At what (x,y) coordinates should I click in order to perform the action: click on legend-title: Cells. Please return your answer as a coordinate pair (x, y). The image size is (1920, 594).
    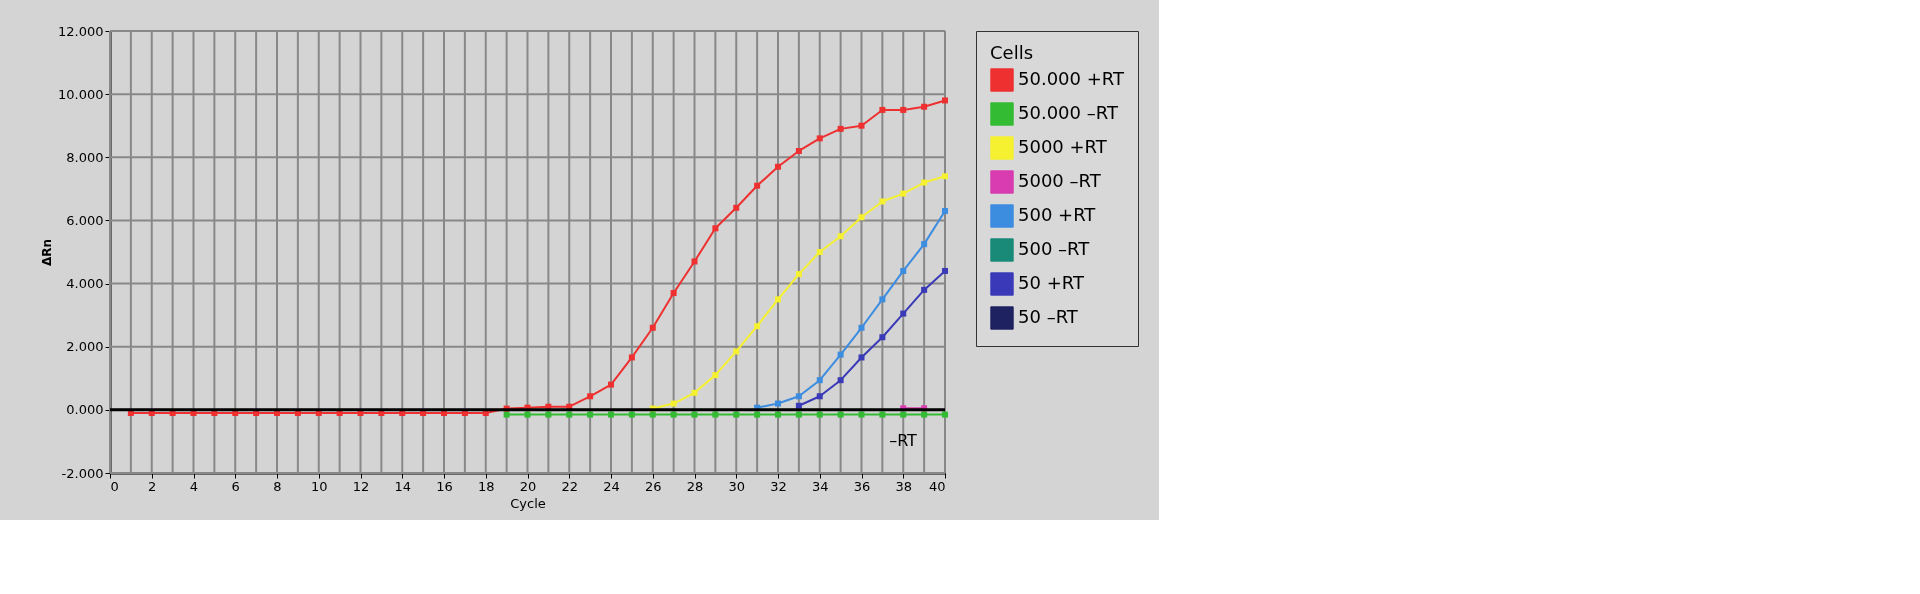
    Looking at the image, I should click on (1012, 52).